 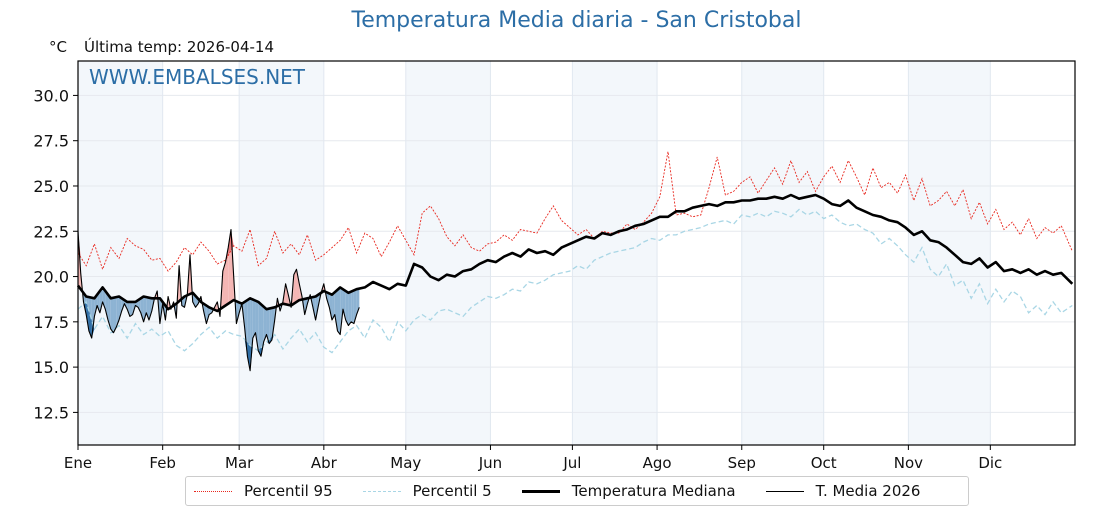 I want to click on y-tick-label: 15.0, so click(x=51, y=367).